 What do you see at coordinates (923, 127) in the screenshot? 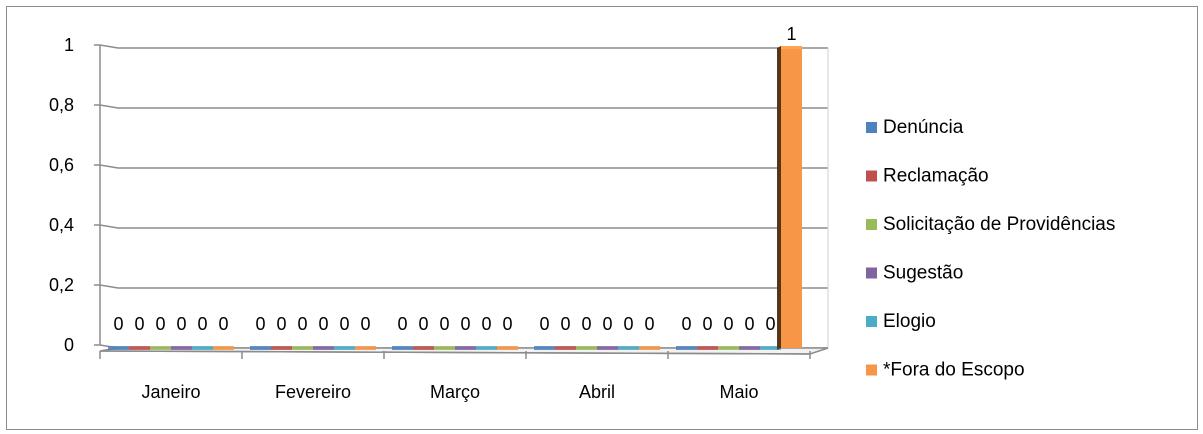
I see `legend-label: Denúncia` at bounding box center [923, 127].